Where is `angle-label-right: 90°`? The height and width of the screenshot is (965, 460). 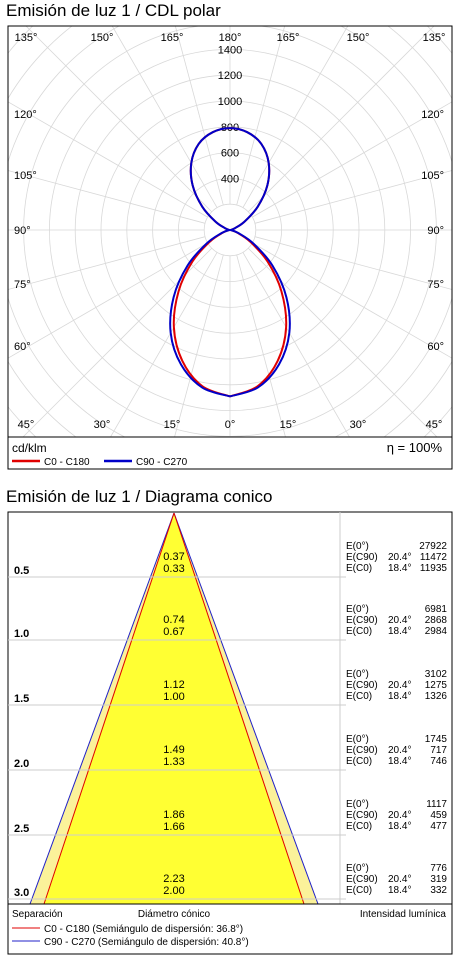 angle-label-right: 90° is located at coordinates (435, 231).